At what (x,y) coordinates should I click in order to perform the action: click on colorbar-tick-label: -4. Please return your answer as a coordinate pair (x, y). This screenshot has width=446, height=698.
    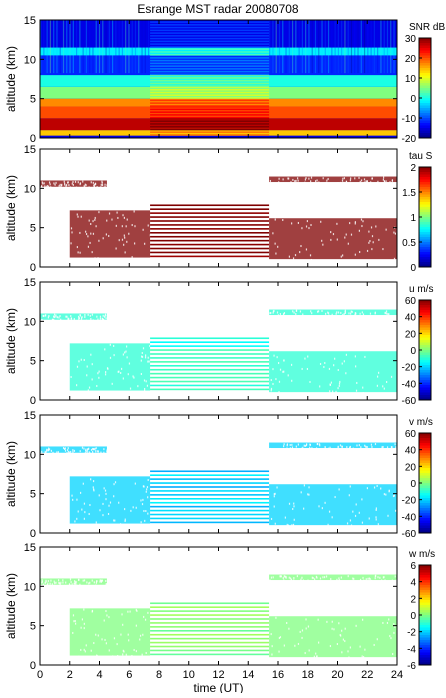
    Looking at the image, I should click on (411, 649).